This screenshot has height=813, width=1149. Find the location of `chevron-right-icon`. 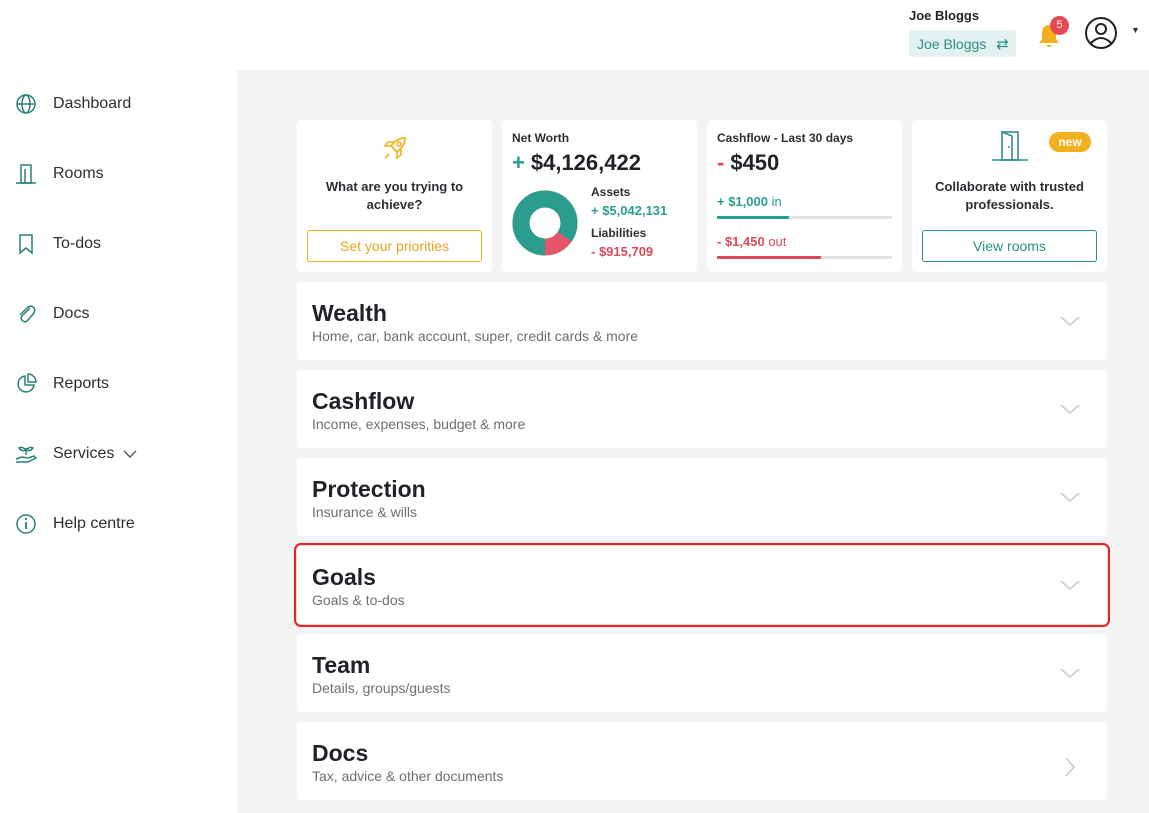

chevron-right-icon is located at coordinates (1070, 767).